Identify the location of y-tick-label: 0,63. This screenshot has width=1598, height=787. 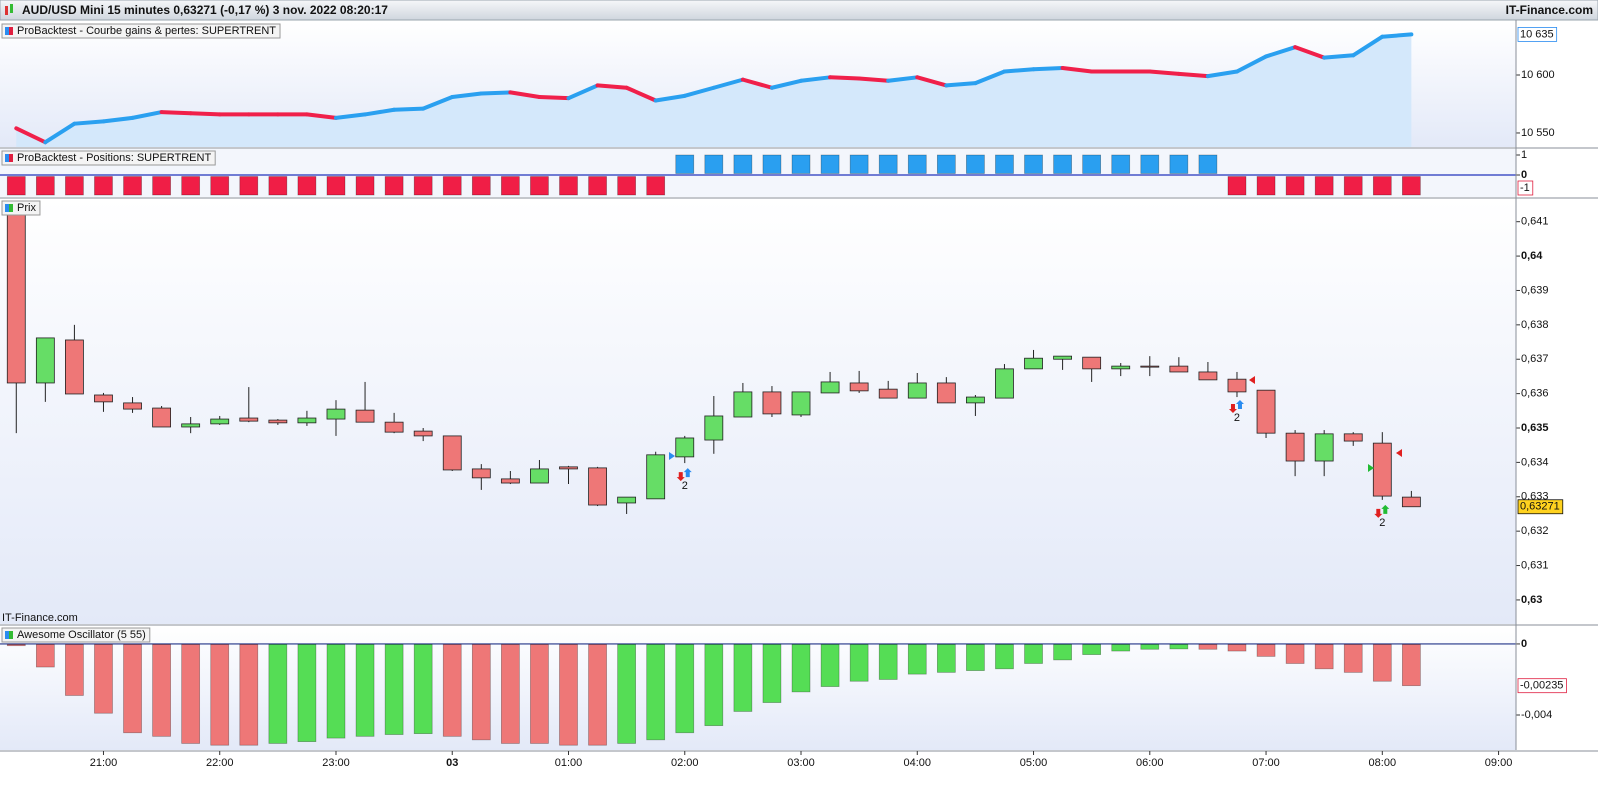
(1531, 600).